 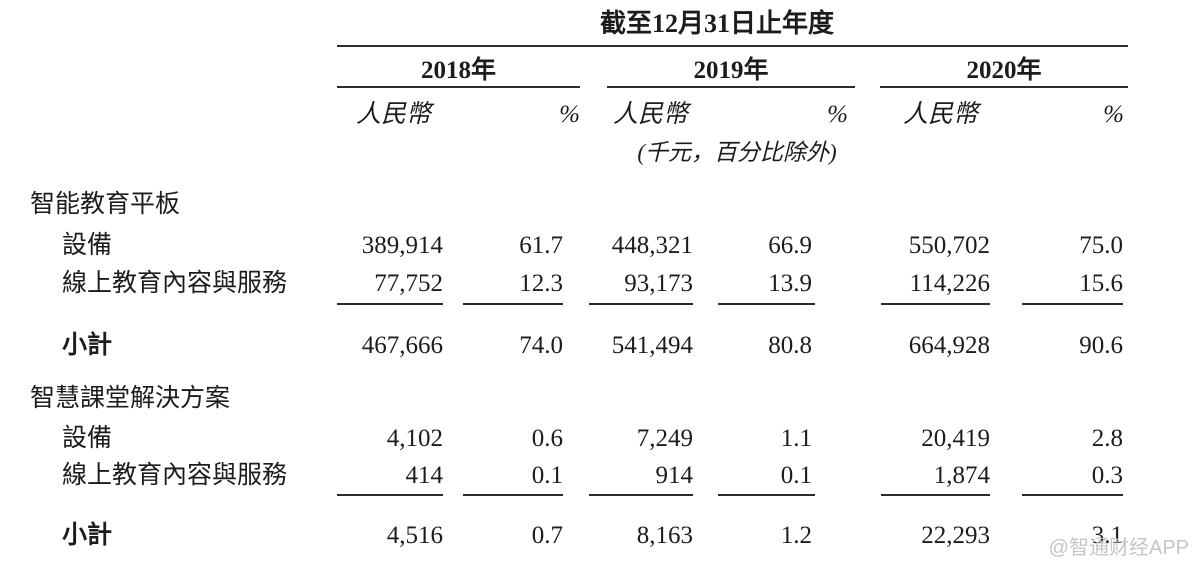 I want to click on percent-header-2018: %, so click(x=569, y=114).